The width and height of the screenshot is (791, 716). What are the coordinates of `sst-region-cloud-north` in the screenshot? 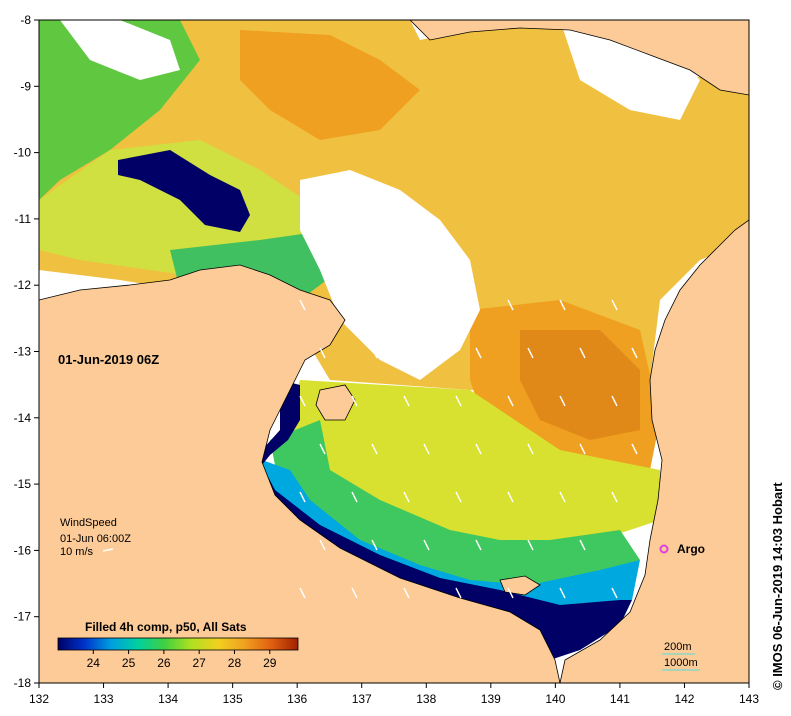 It's located at (120, 50).